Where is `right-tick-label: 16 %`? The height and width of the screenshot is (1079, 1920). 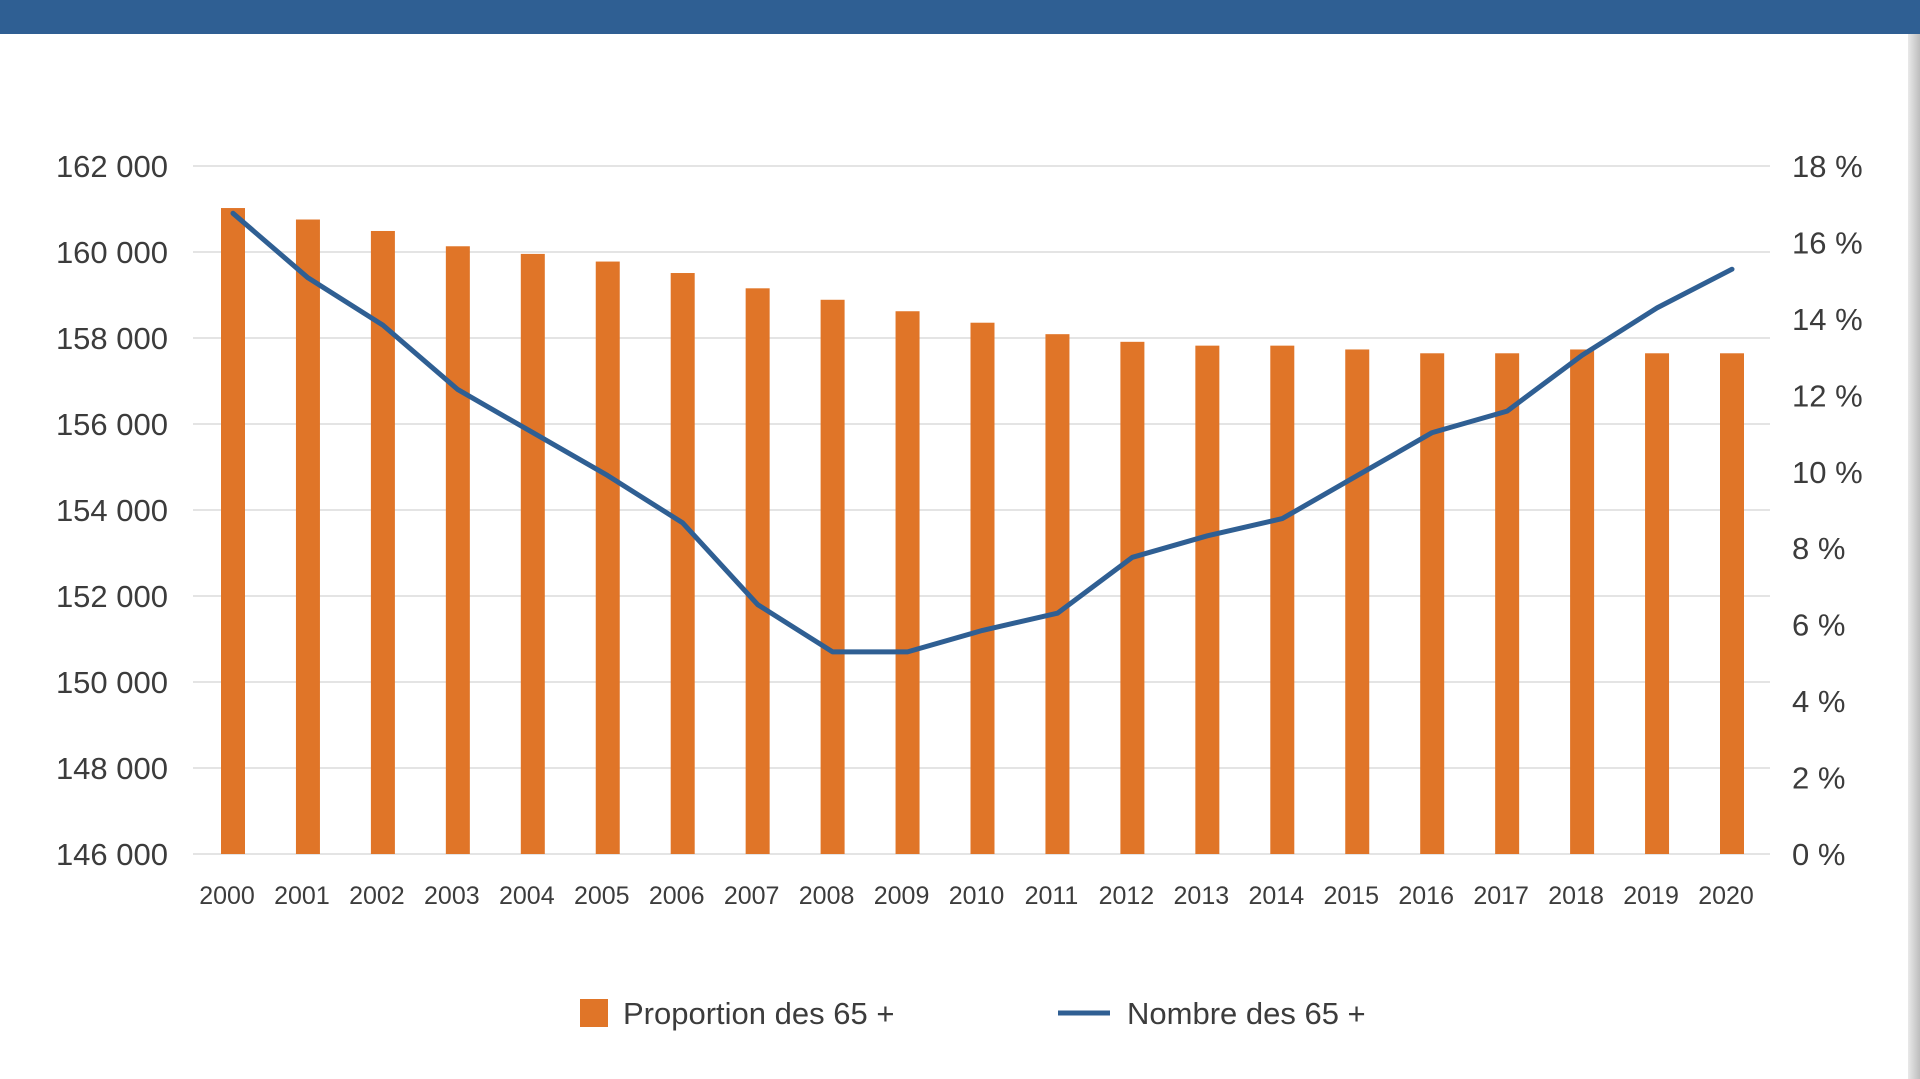 right-tick-label: 16 % is located at coordinates (1827, 242).